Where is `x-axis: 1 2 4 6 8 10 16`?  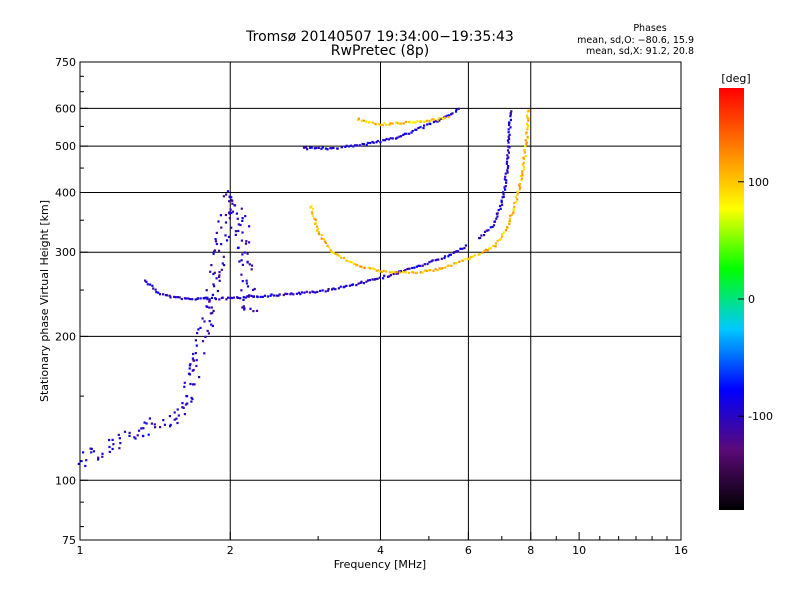 x-axis: 1 2 4 6 8 10 16 is located at coordinates (382, 544).